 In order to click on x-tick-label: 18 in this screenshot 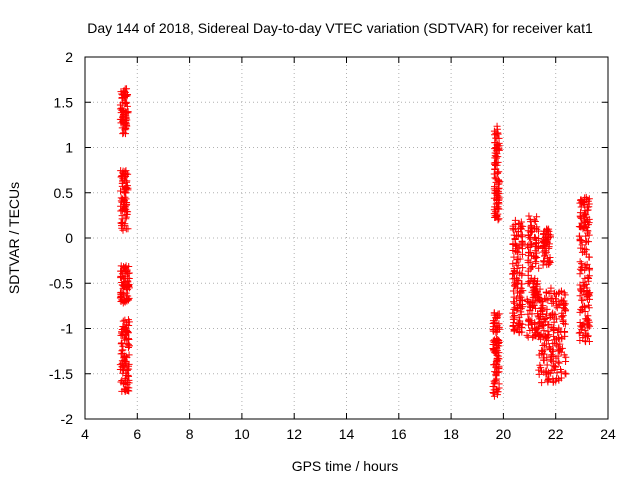, I will do `click(451, 434)`.